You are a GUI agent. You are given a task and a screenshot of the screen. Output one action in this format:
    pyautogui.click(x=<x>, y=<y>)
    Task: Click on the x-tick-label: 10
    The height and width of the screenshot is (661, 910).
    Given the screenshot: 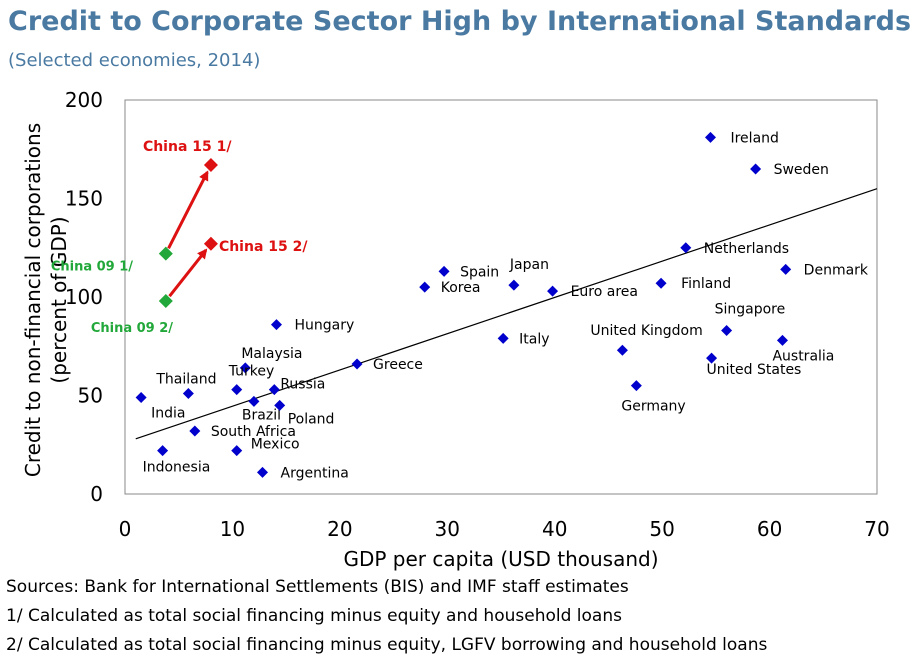 What is the action you would take?
    pyautogui.click(x=232, y=529)
    